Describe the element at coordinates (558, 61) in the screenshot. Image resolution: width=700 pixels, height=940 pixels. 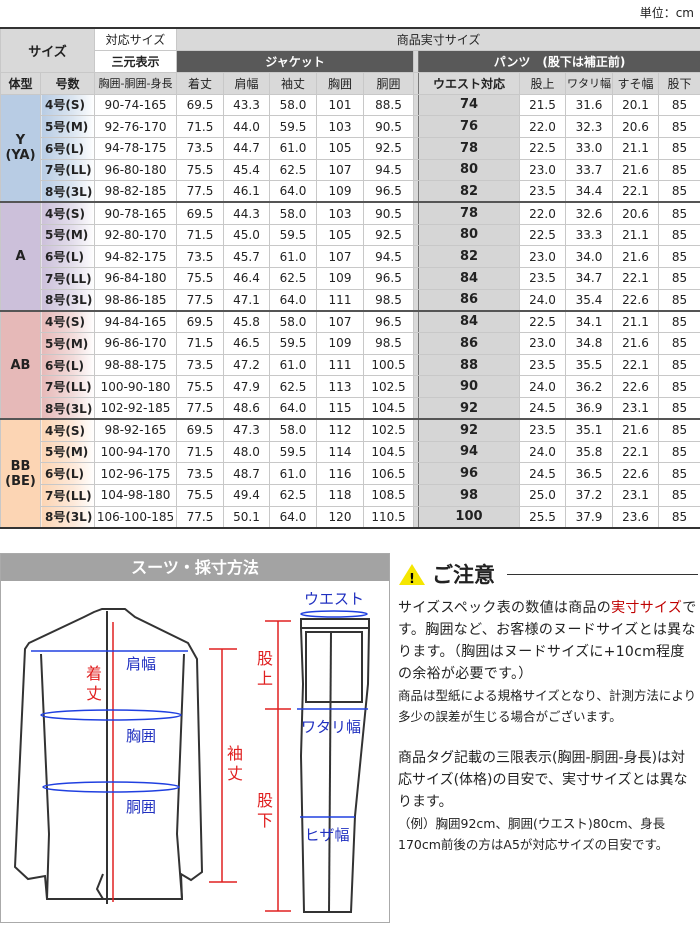
I see `header-pants: パンツ (股下は補正前)` at that location.